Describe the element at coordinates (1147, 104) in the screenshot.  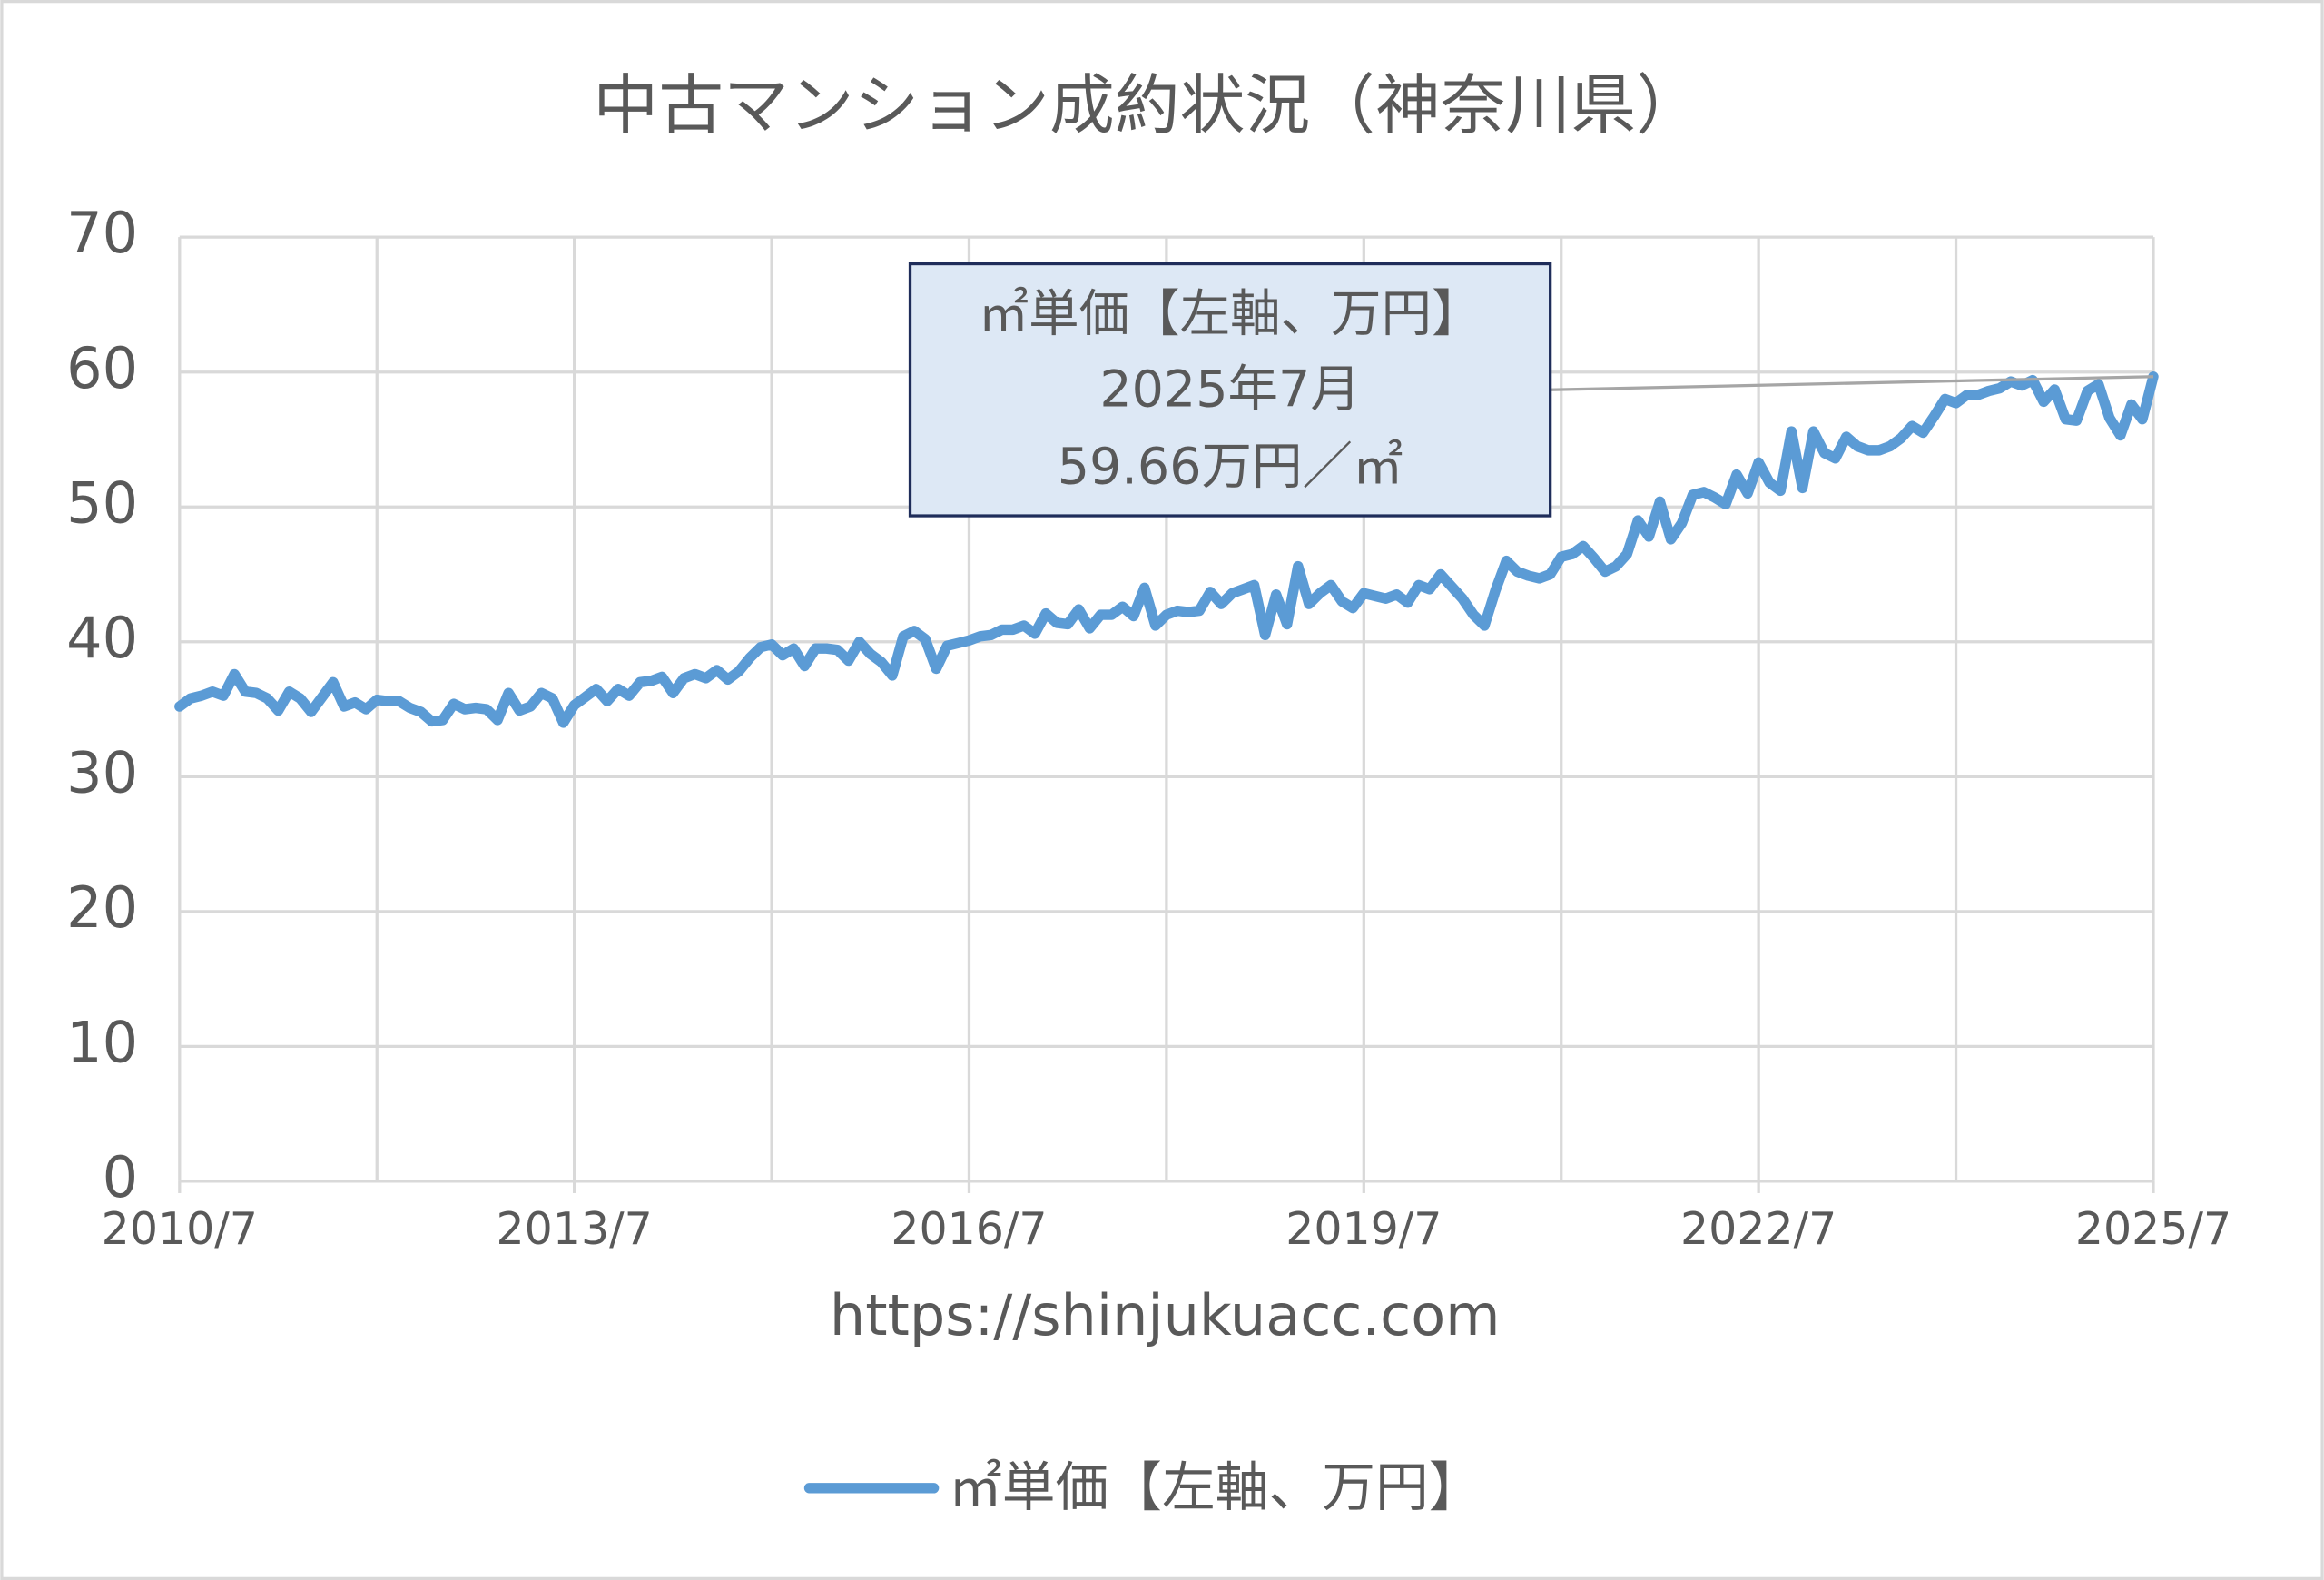
I see `chart-title: 中古マンション成約状況（神奈川県）` at that location.